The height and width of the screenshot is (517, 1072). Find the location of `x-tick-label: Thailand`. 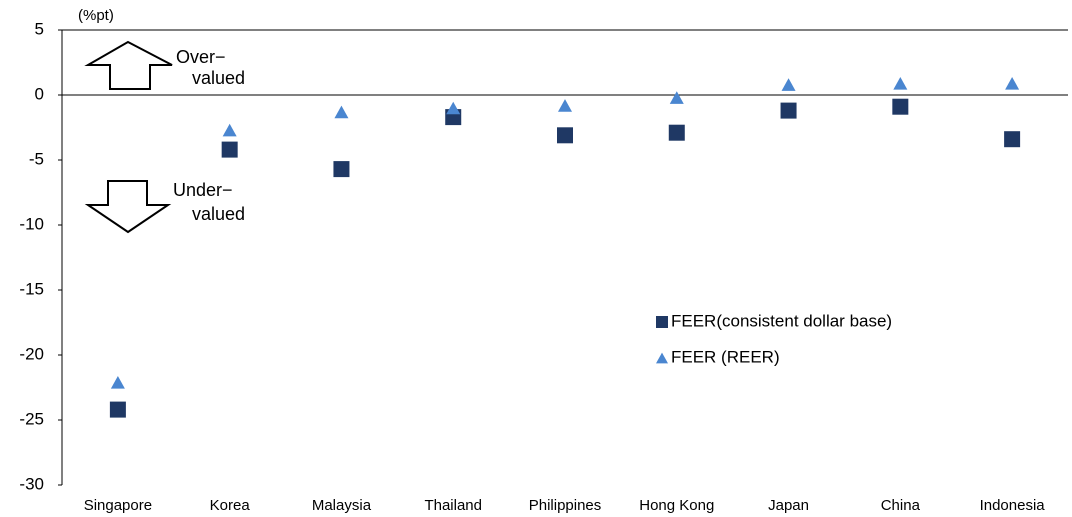

x-tick-label: Thailand is located at coordinates (453, 505).